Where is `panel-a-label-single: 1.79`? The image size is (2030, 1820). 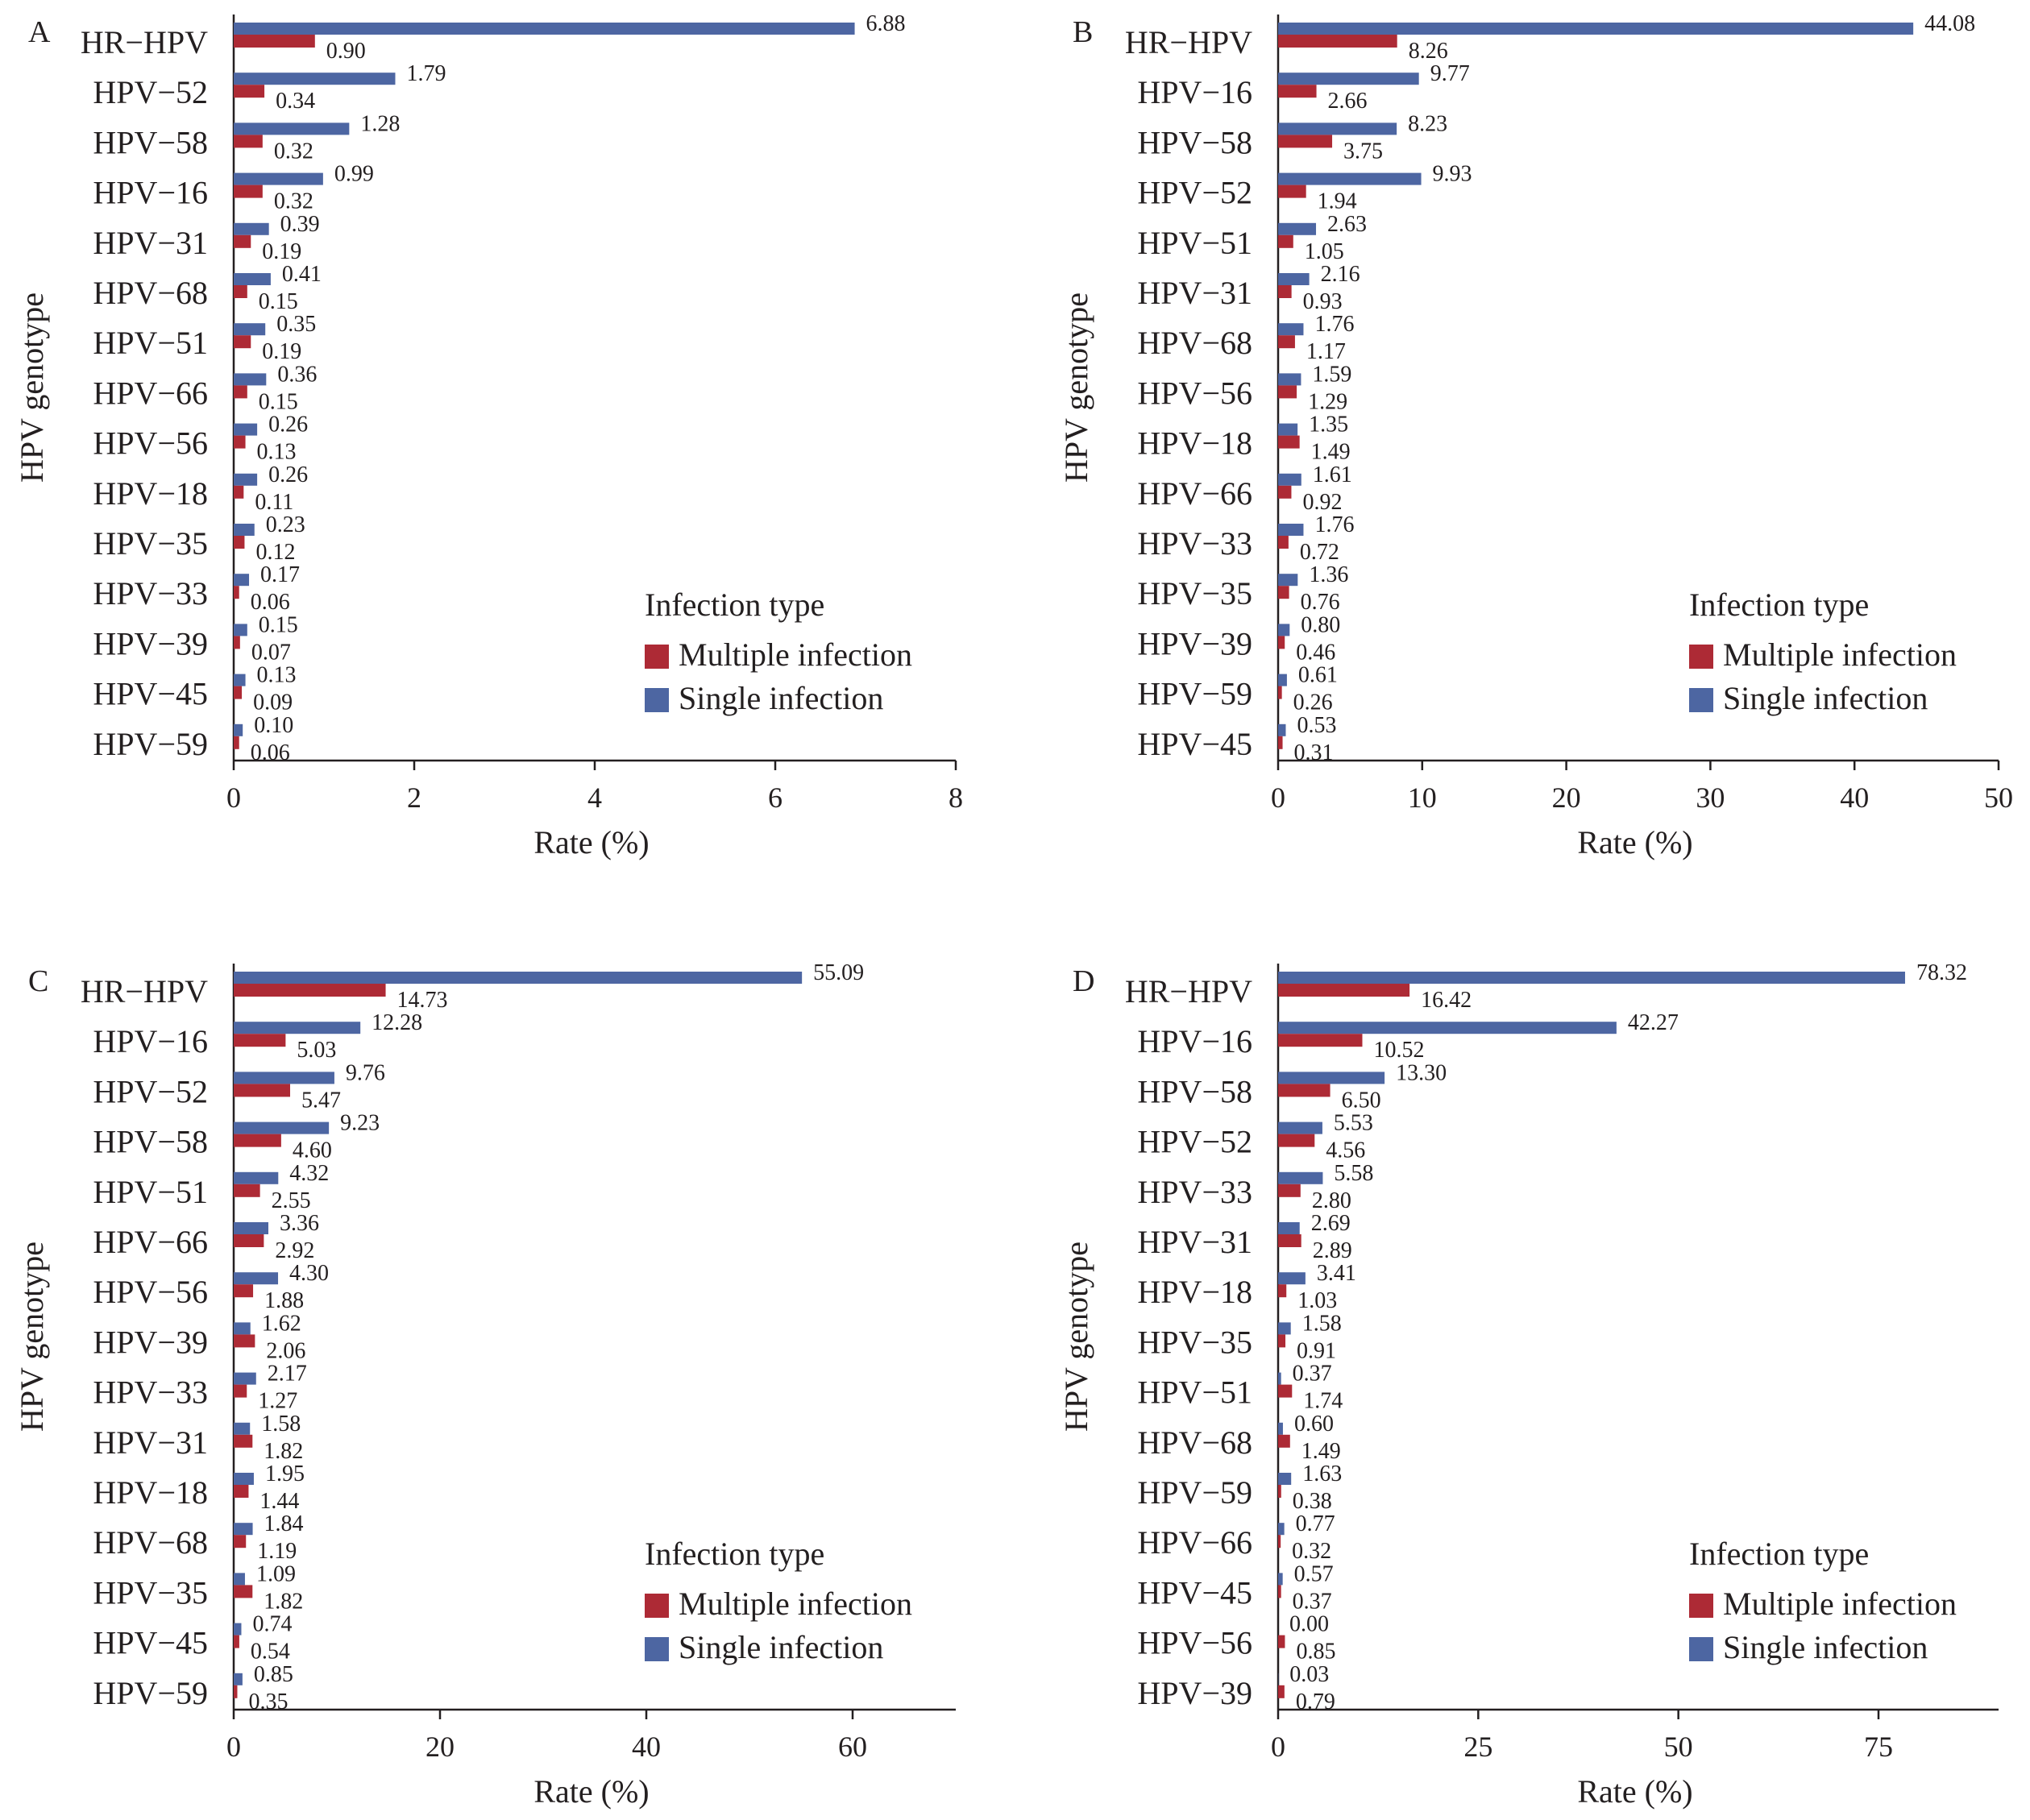
panel-a-label-single: 1.79 is located at coordinates (426, 73).